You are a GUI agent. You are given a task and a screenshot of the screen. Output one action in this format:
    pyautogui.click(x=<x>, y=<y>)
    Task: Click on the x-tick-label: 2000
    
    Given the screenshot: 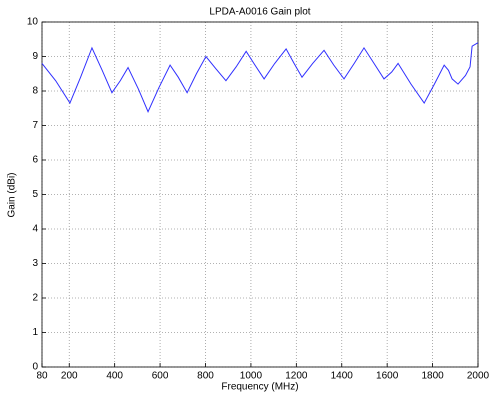 What is the action you would take?
    pyautogui.click(x=478, y=376)
    